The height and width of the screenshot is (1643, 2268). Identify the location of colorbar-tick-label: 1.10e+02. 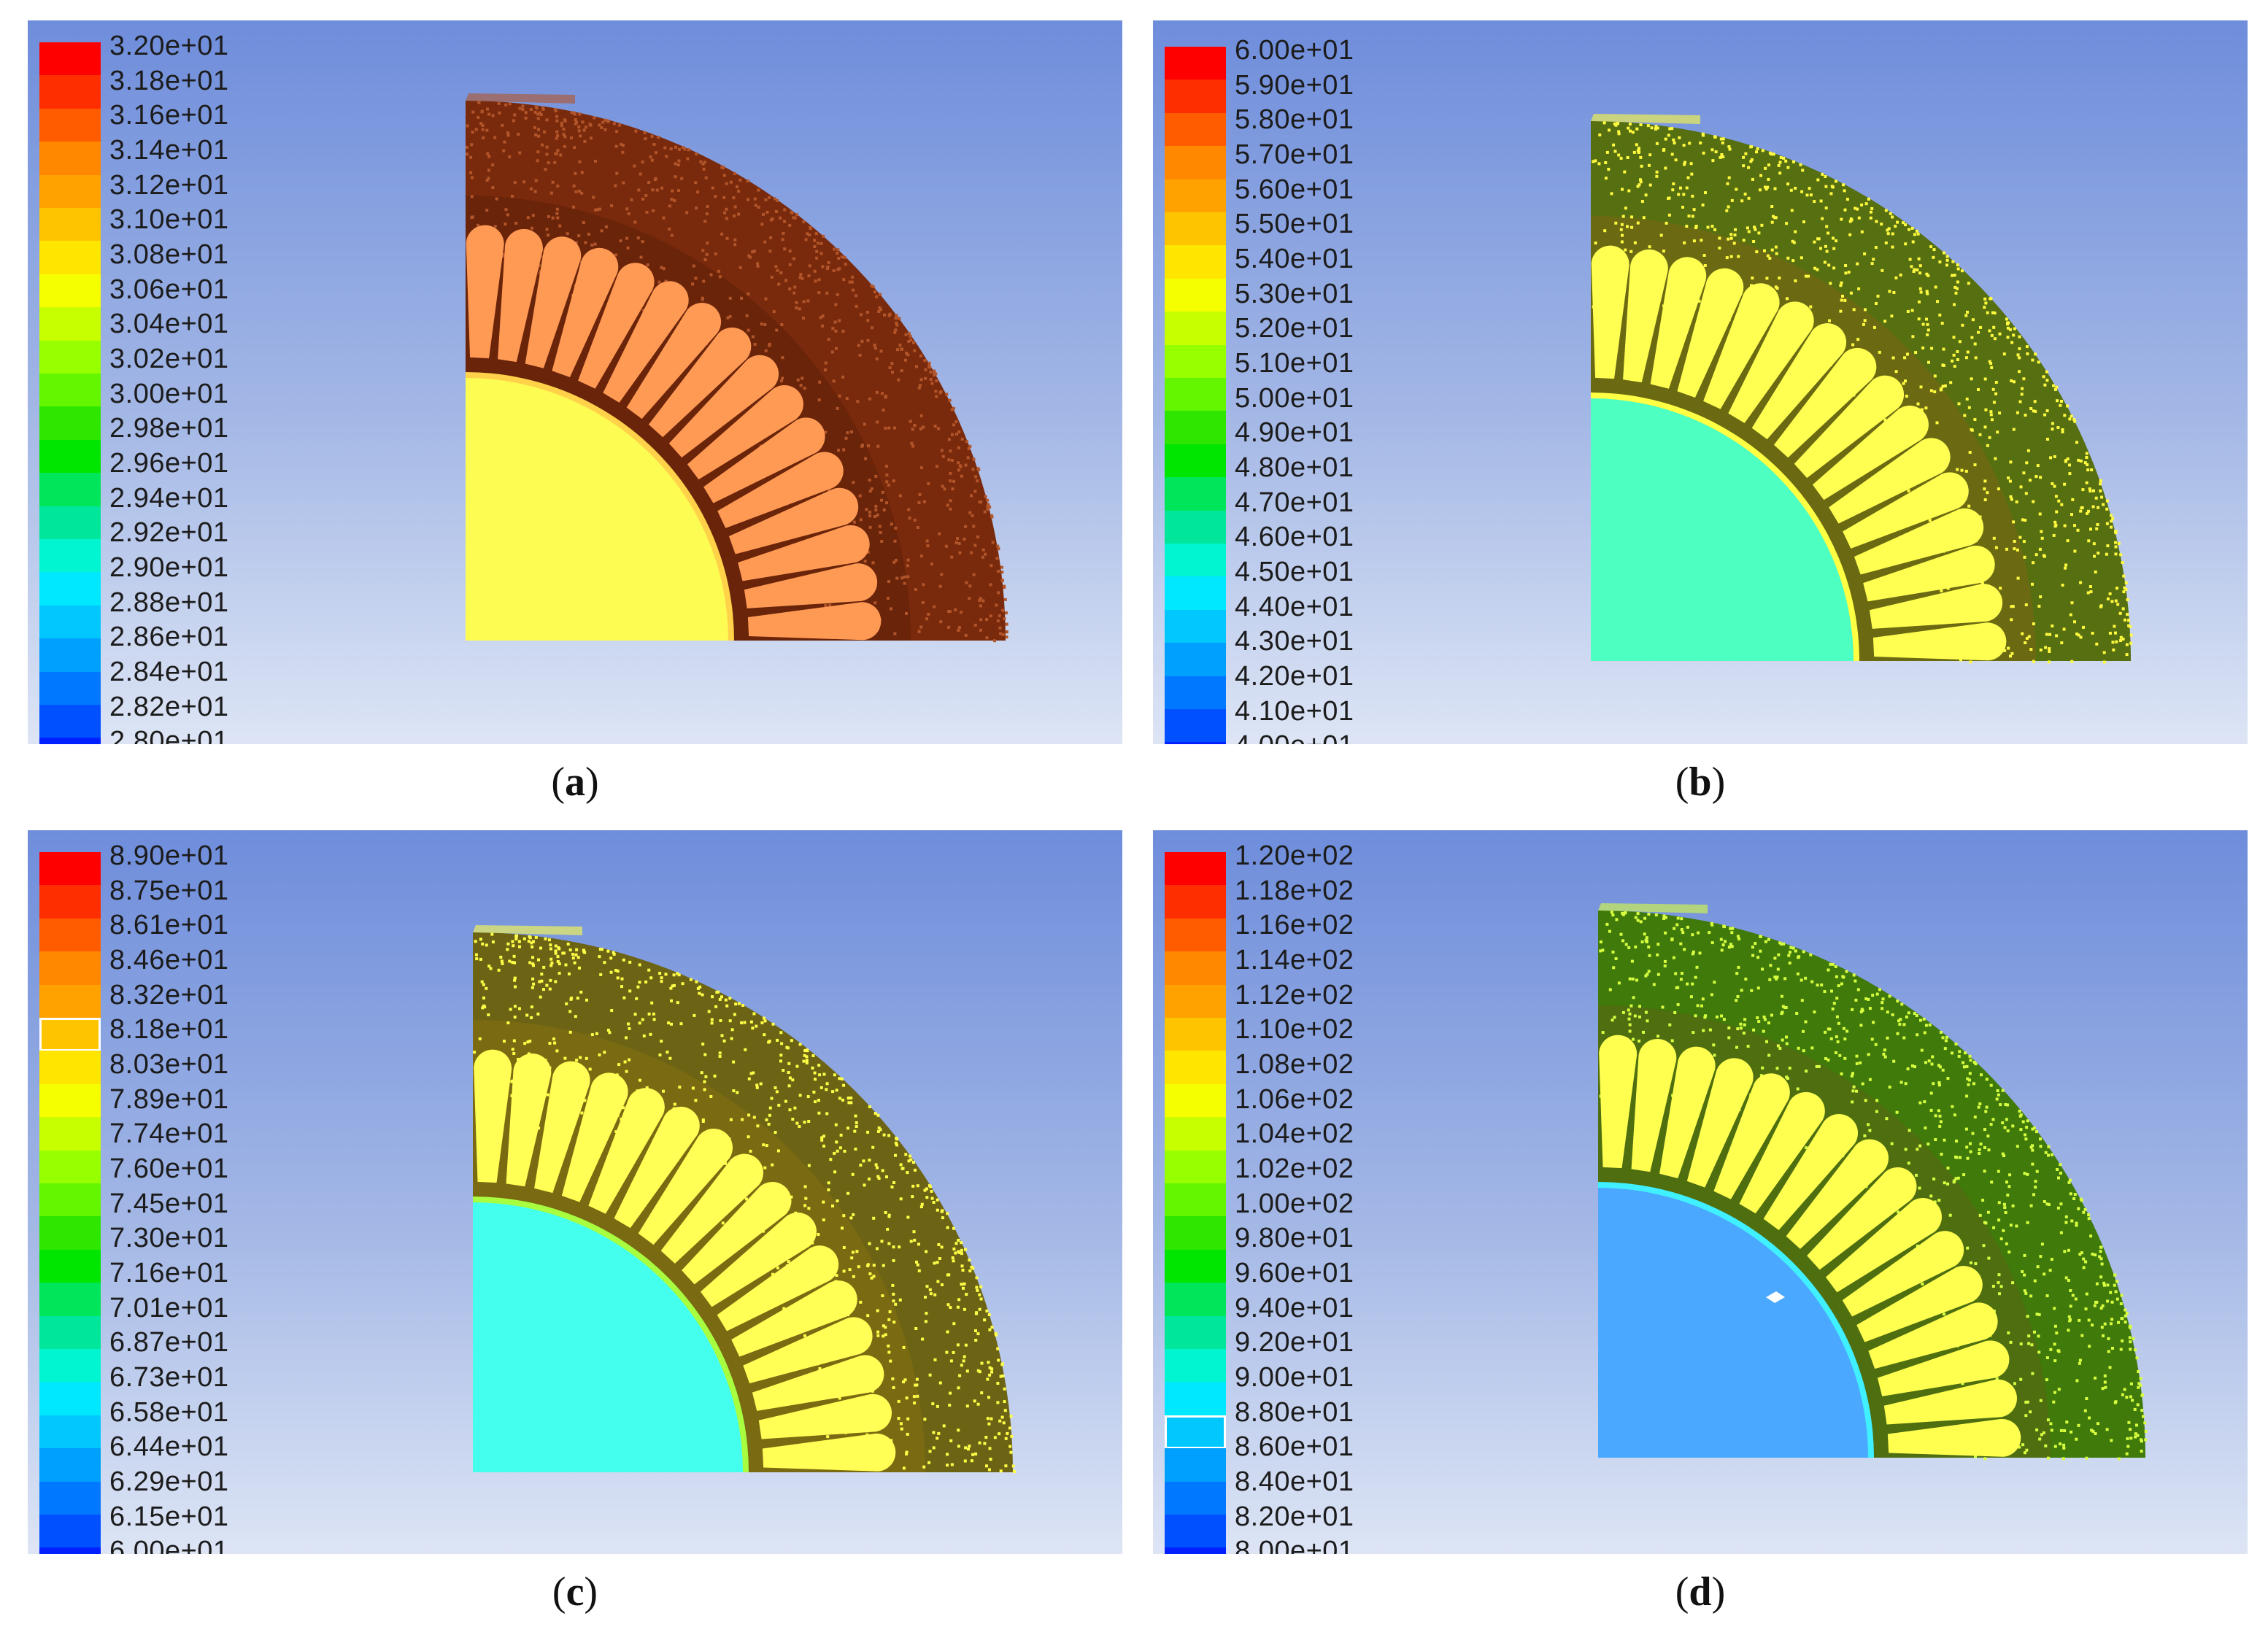
(1294, 1029).